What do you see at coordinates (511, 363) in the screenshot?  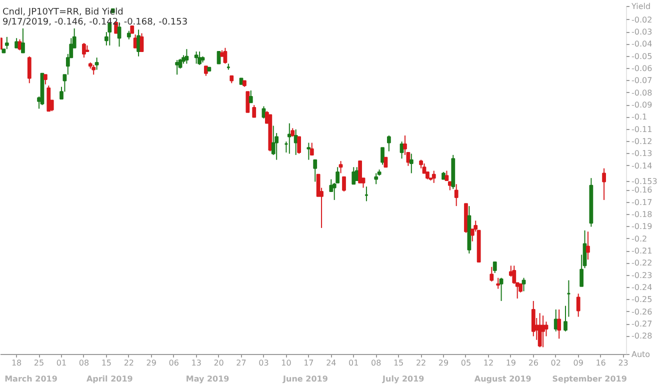 I see `x-tick-label: 19` at bounding box center [511, 363].